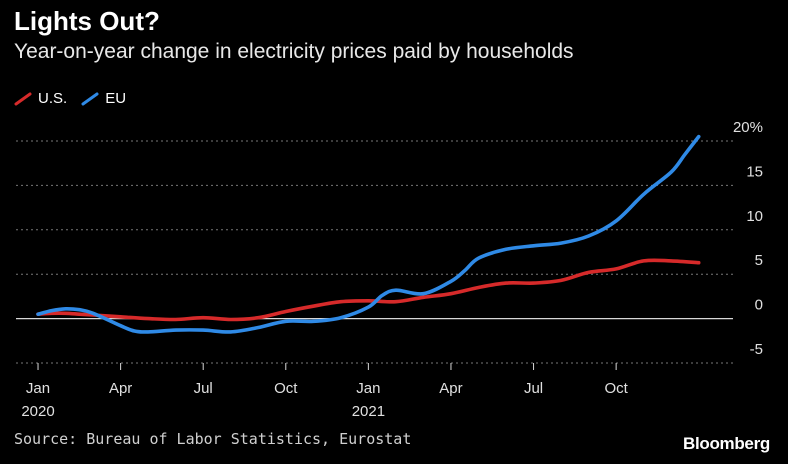  Describe the element at coordinates (77, 98) in the screenshot. I see `legend: U.S. EU` at that location.